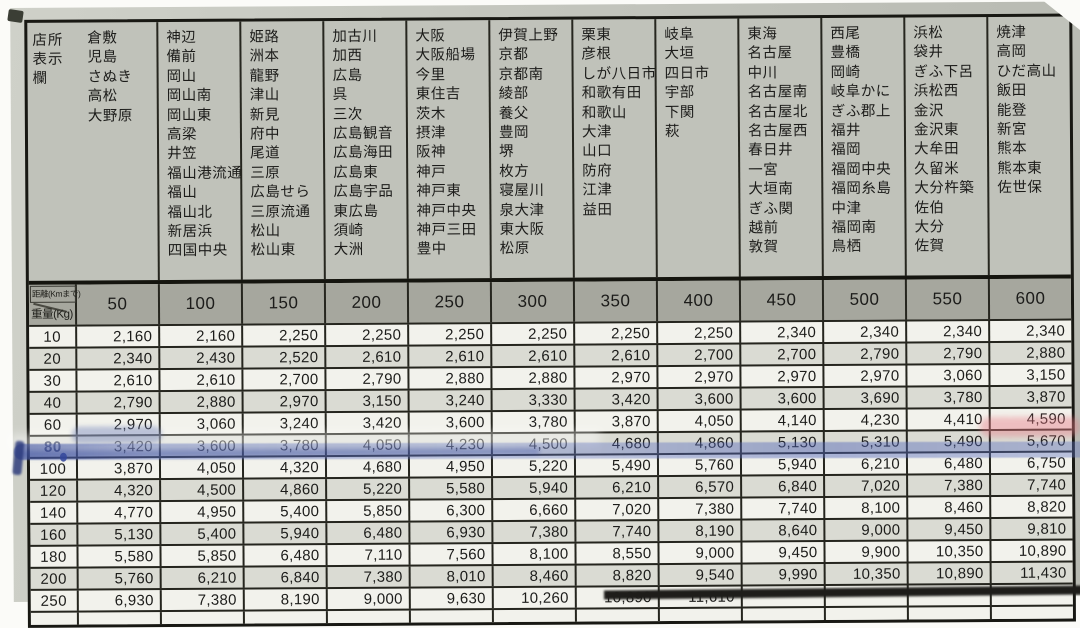 Image resolution: width=1080 pixels, height=628 pixels. I want to click on rate-cell: 2,700, so click(283, 379).